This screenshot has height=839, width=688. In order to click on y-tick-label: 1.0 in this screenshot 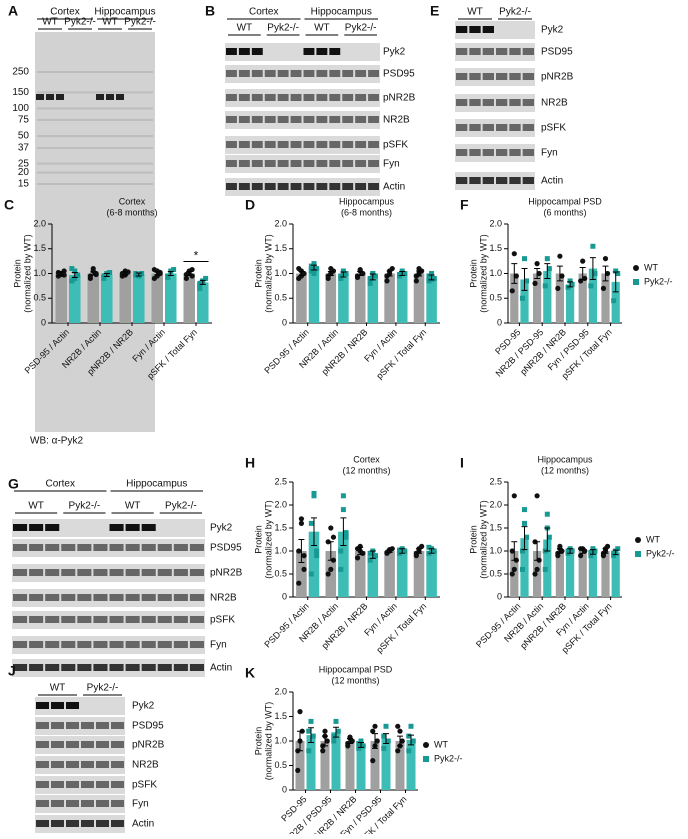, I will do `click(39, 273)`.